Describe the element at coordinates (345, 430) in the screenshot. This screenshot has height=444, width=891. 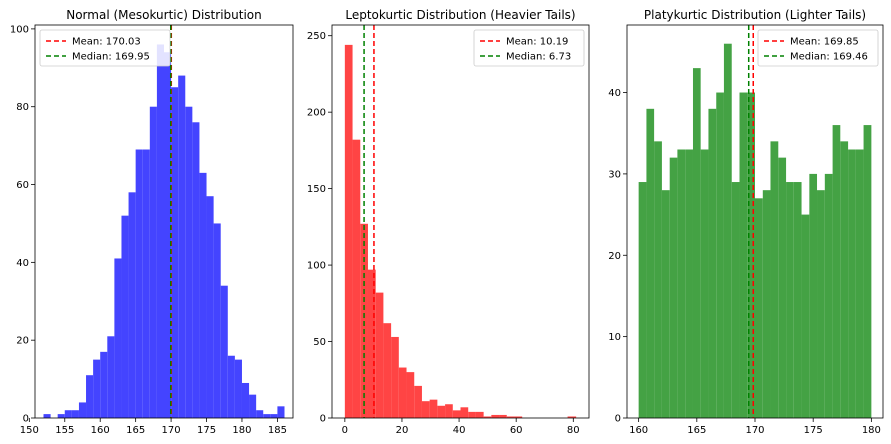
I see `chart-2-xtick-label-0: 0` at that location.